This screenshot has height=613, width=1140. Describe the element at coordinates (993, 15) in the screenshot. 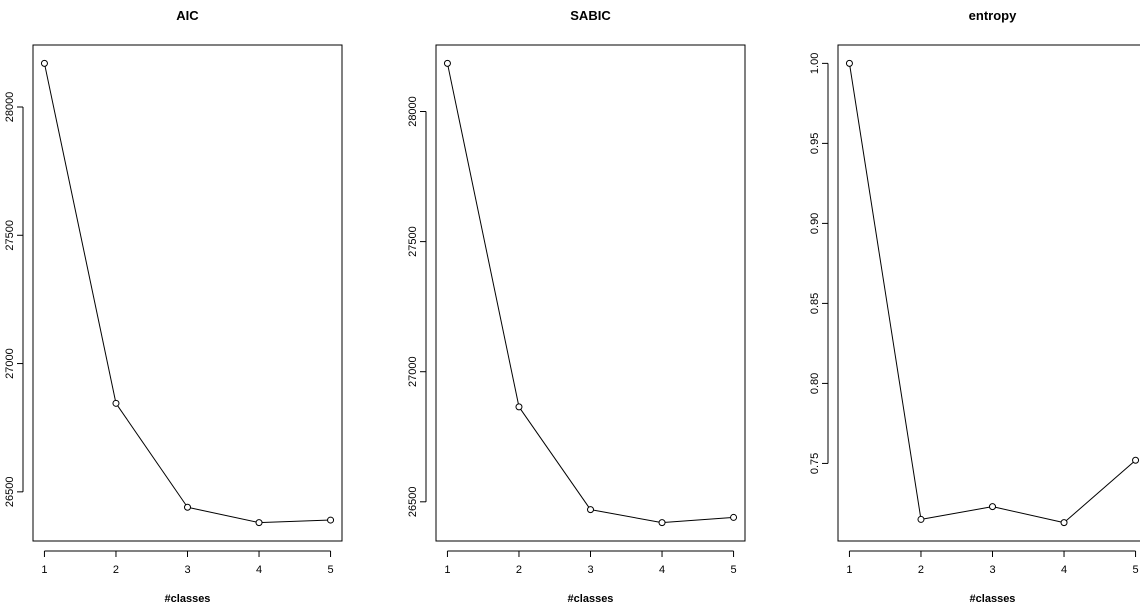

I see `chart-title: entropy` at that location.